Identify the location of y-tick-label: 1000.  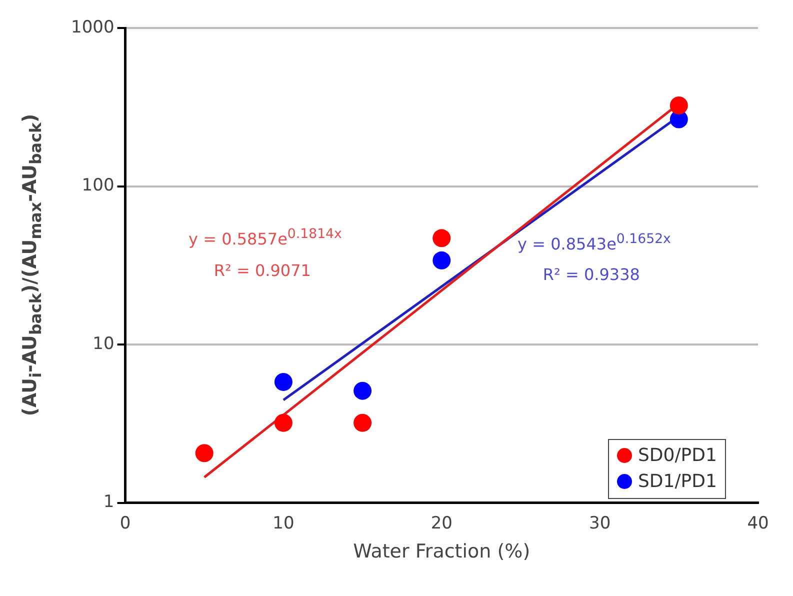
(92, 27).